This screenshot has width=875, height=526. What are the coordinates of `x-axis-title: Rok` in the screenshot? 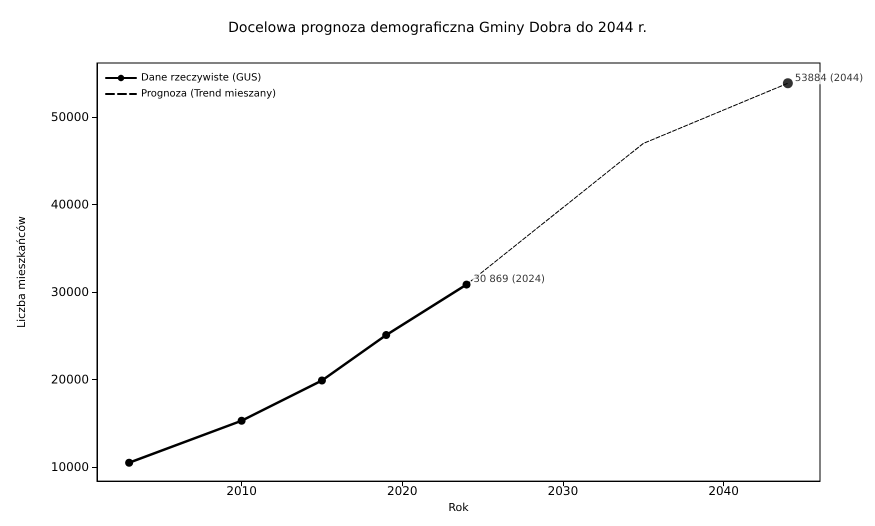 It's located at (459, 507).